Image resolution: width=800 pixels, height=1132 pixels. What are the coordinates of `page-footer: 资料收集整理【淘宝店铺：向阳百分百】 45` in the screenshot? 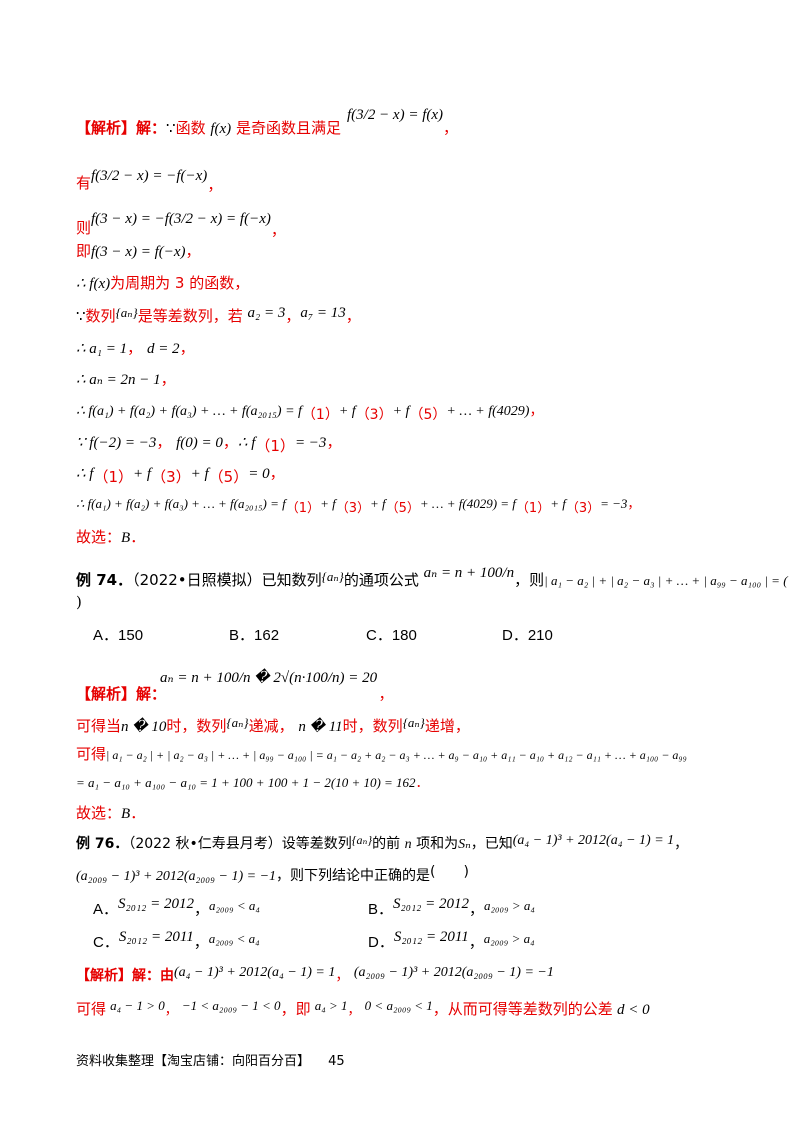 It's located at (210, 1059).